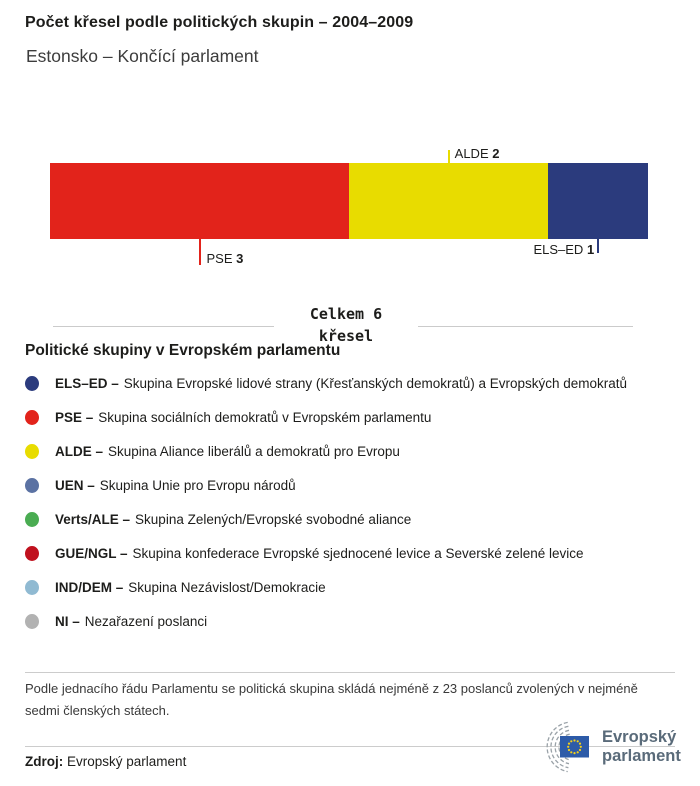 Image resolution: width=700 pixels, height=786 pixels. Describe the element at coordinates (44, 761) in the screenshot. I see `source-label: Zdroj:` at that location.